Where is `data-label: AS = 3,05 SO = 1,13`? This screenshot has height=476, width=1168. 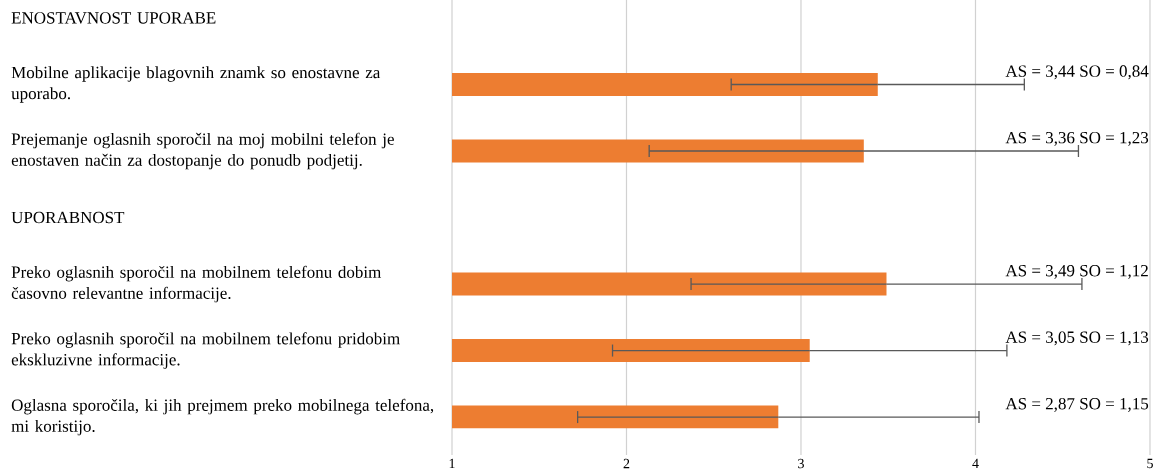 data-label: AS = 3,05 SO = 1,13 is located at coordinates (1077, 338).